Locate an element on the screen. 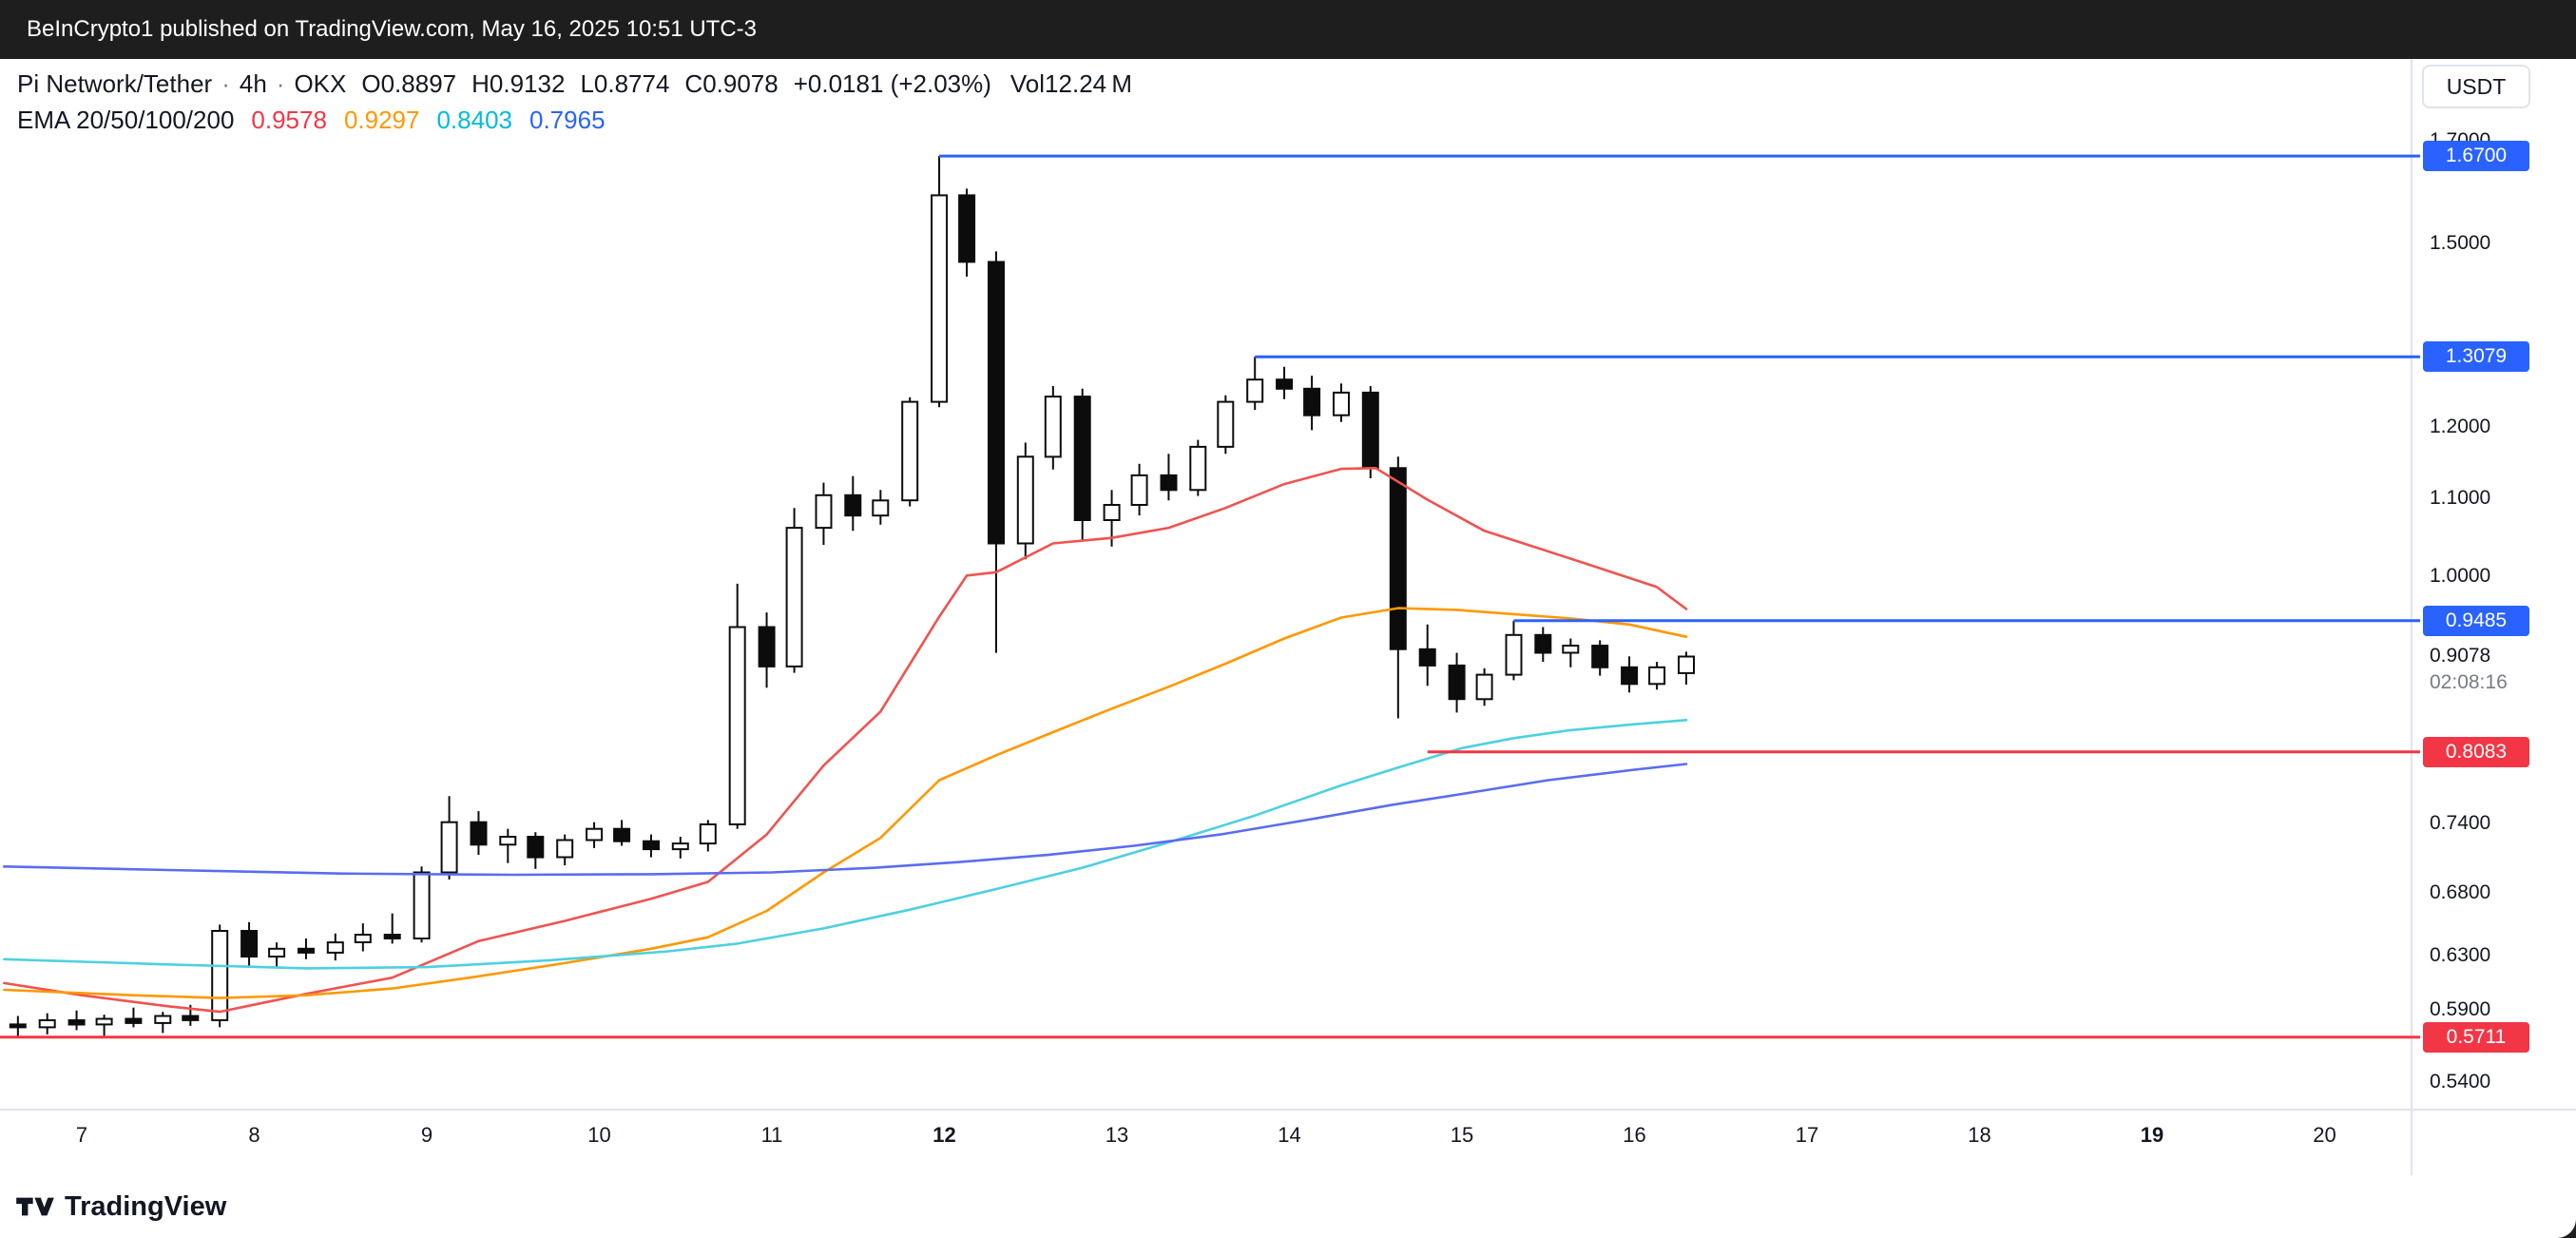  time-tick: 18 is located at coordinates (1980, 1135).